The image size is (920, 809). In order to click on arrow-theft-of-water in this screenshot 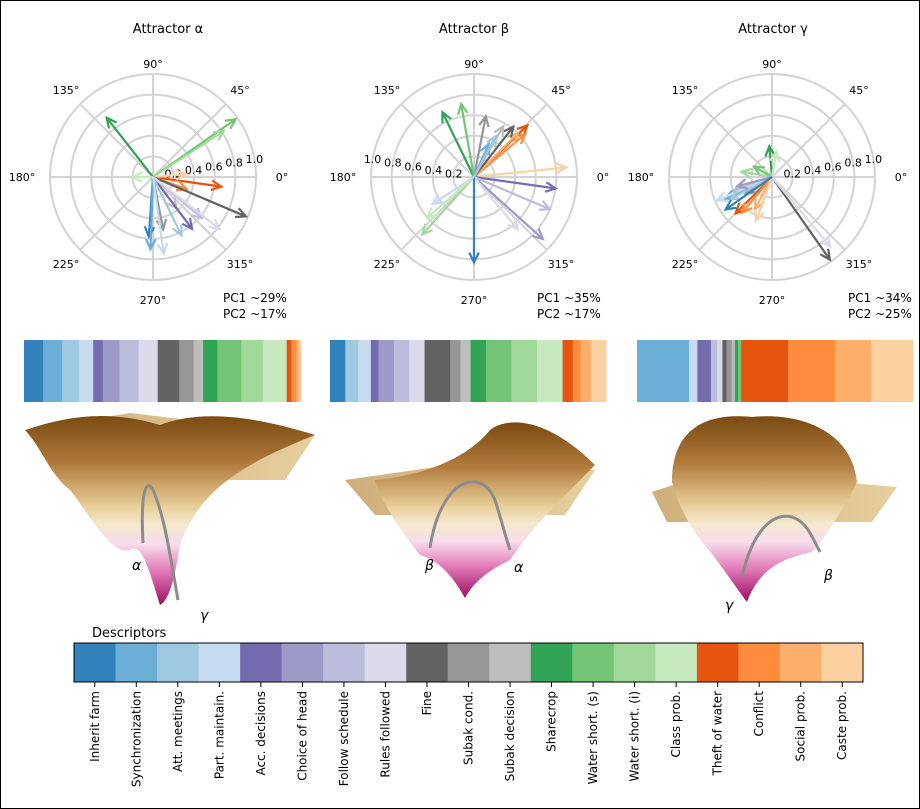, I will do `click(188, 183)`.